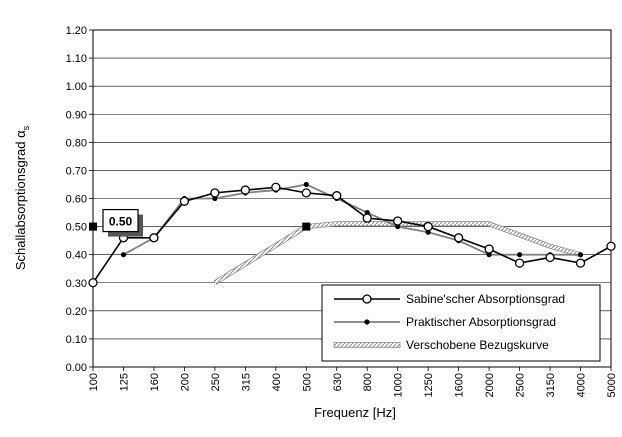 The image size is (622, 437). Describe the element at coordinates (612, 385) in the screenshot. I see `x-tick-label: 5000` at that location.